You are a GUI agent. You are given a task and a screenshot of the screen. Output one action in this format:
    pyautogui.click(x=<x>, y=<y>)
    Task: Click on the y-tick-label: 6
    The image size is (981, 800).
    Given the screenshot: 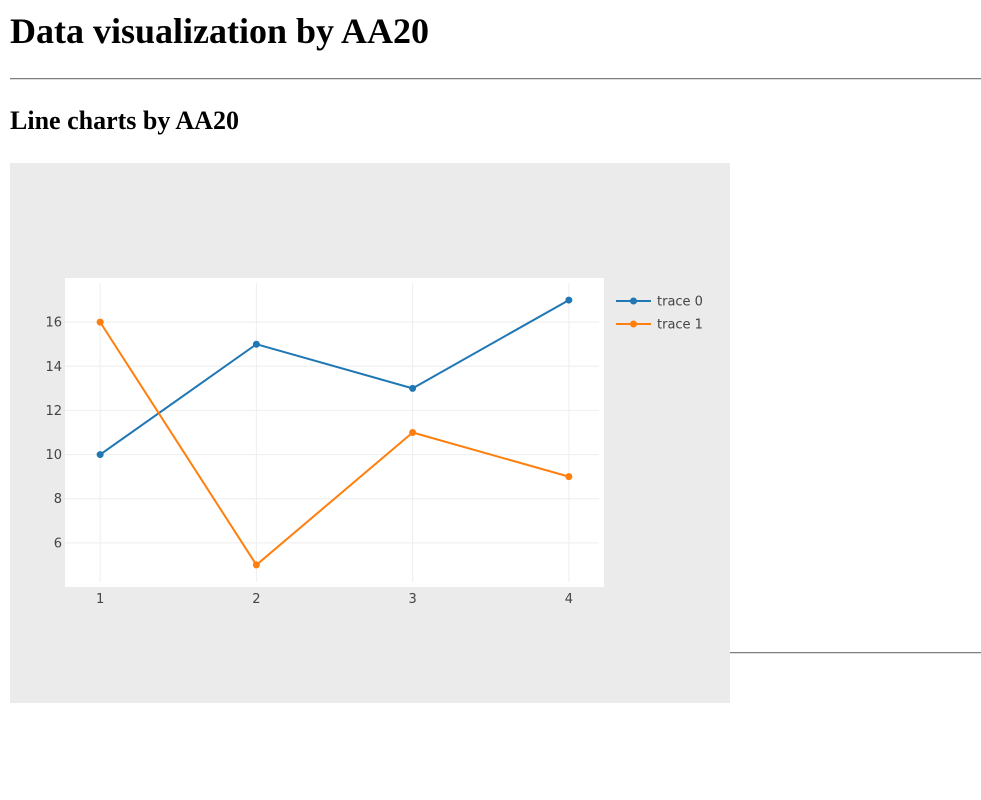 What is the action you would take?
    pyautogui.click(x=58, y=543)
    